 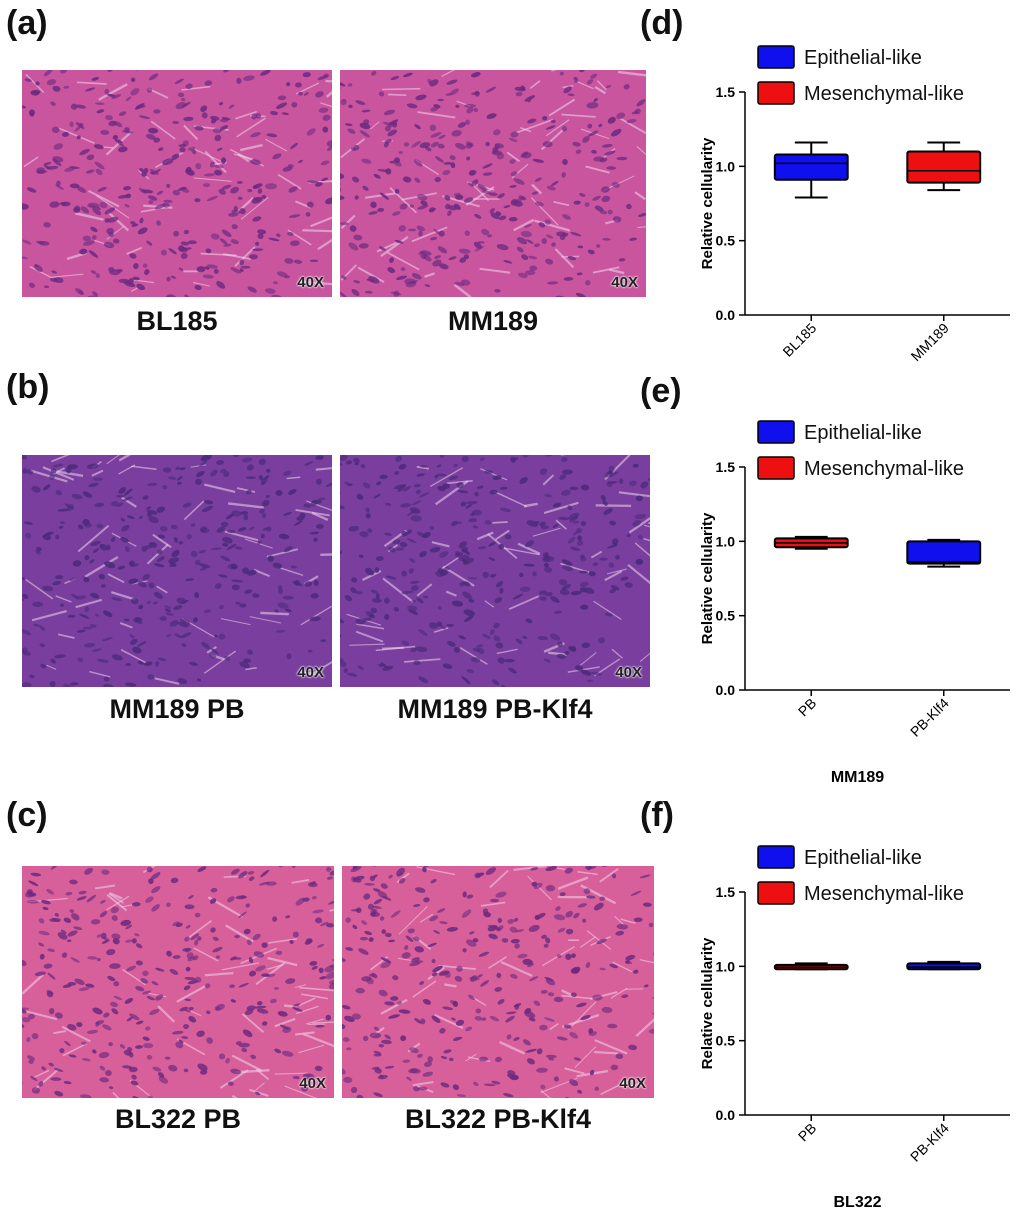 What do you see at coordinates (177, 571) in the screenshot?
I see `micrograph-mm189-pb: 40X` at bounding box center [177, 571].